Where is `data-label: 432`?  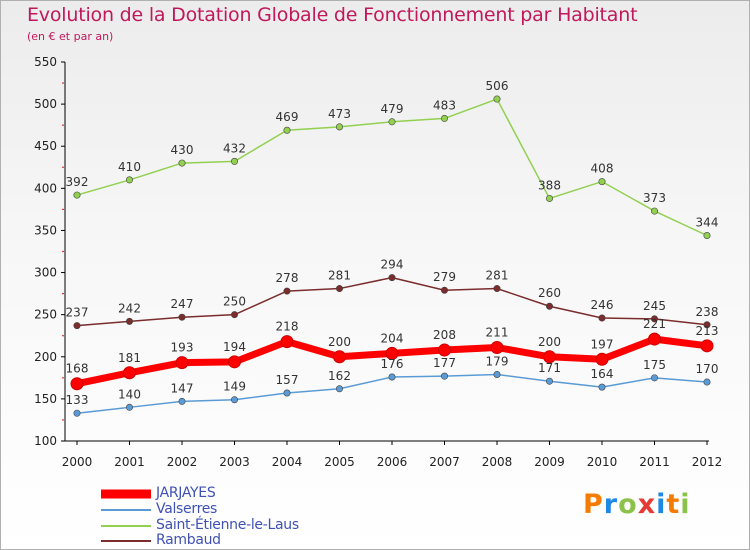
data-label: 432 is located at coordinates (234, 148).